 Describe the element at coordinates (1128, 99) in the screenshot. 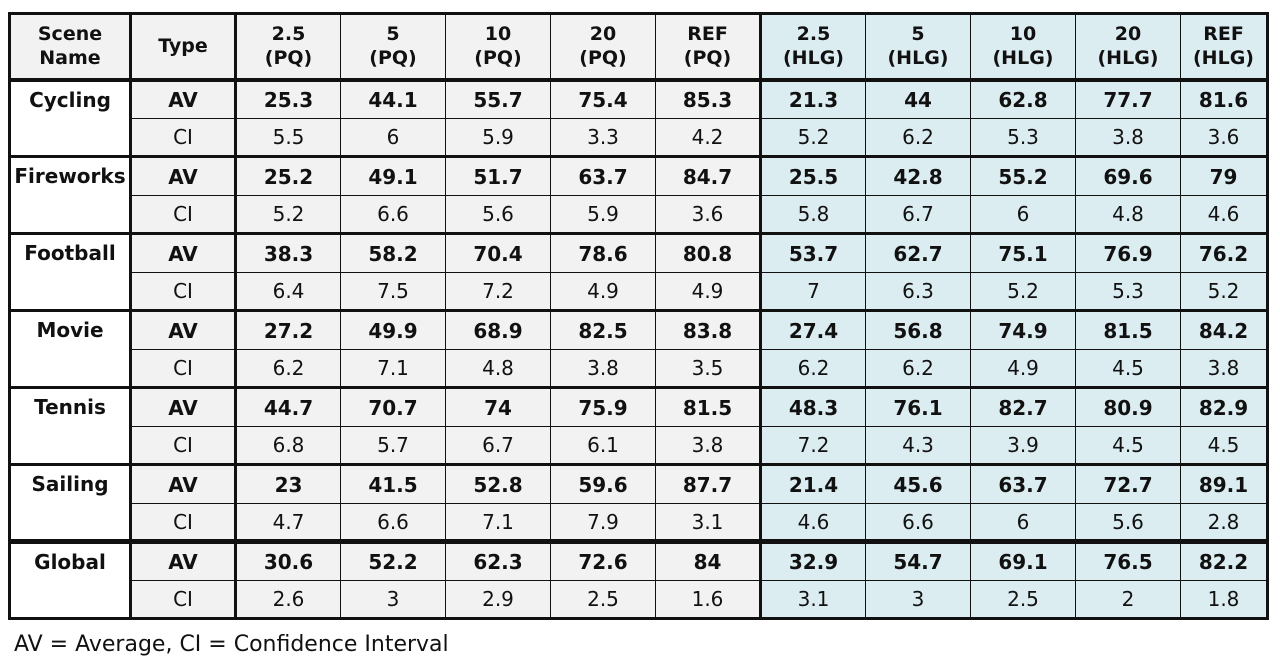

I see `value-cell: 77.7` at that location.